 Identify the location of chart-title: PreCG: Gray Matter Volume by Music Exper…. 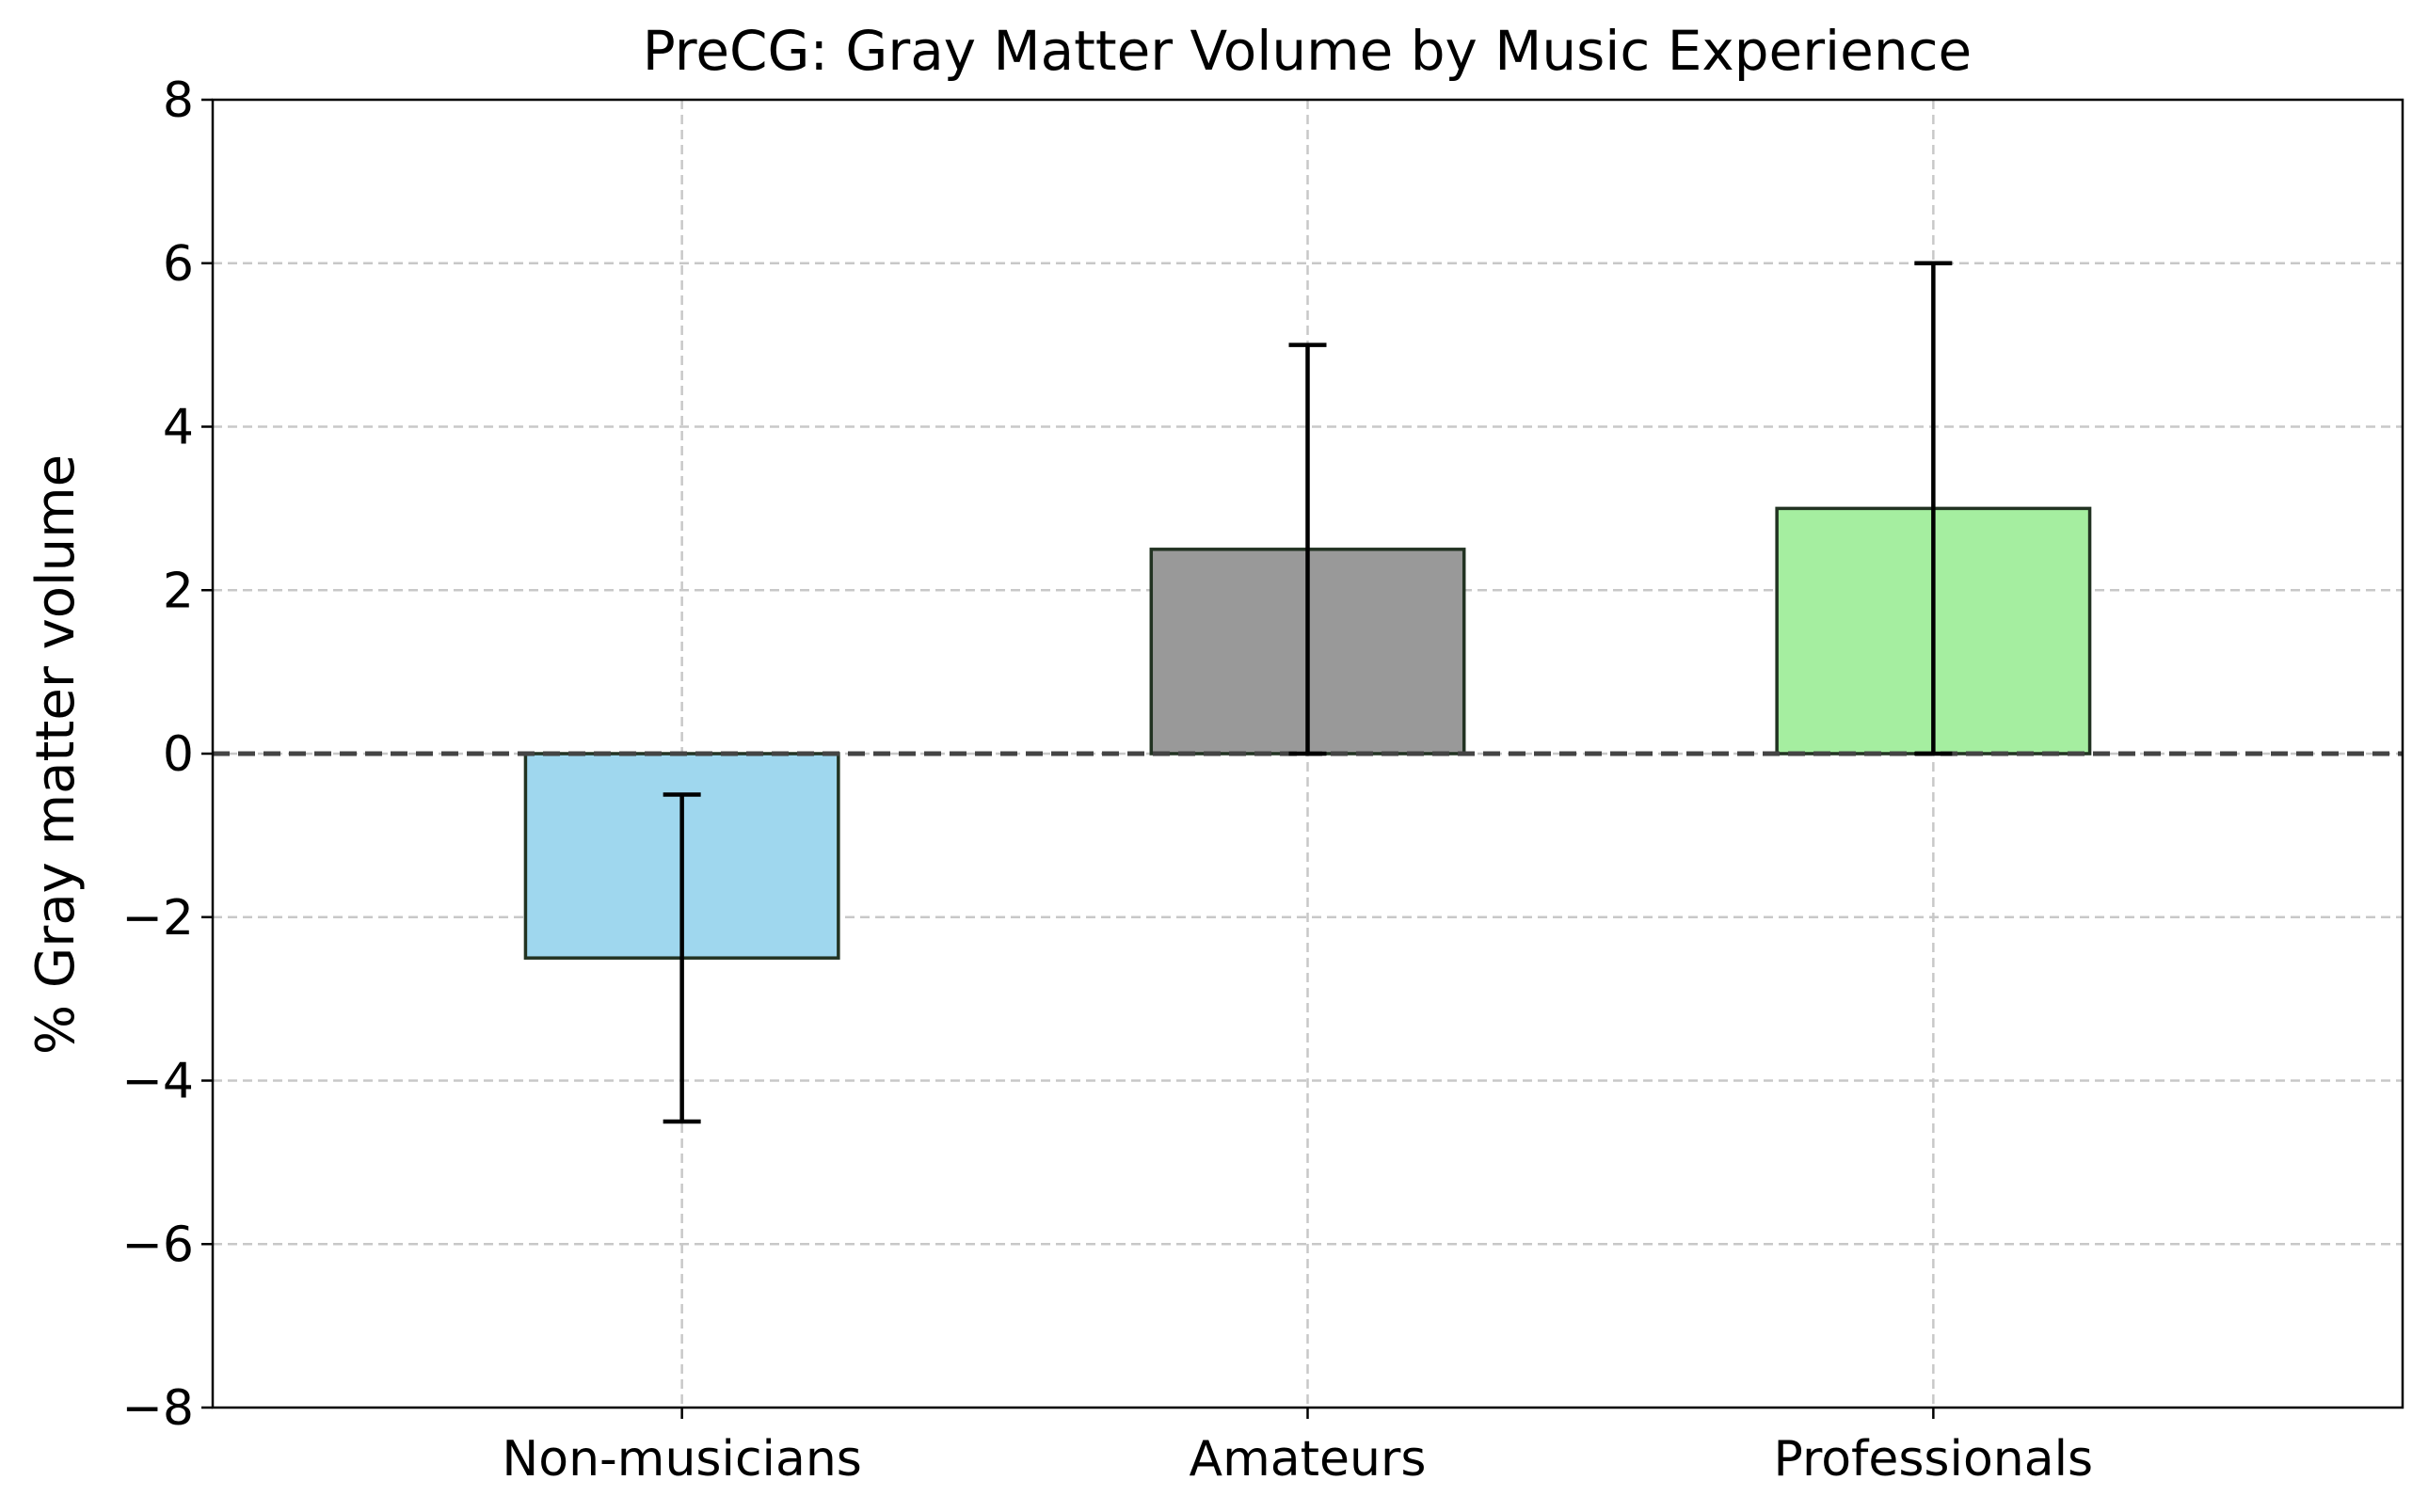
(1308, 51).